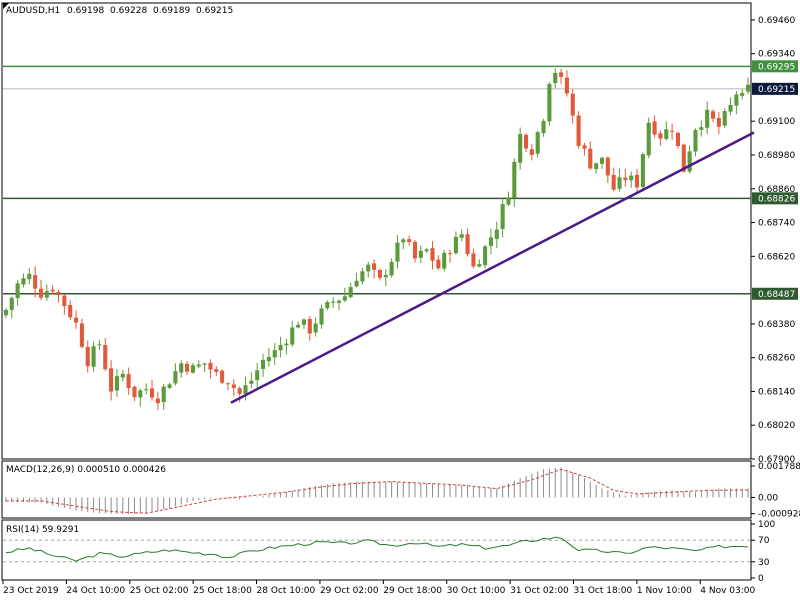 This screenshot has width=800, height=600. Describe the element at coordinates (412, 591) in the screenshot. I see `x-tick-label: 29 Oct 18:00` at that location.